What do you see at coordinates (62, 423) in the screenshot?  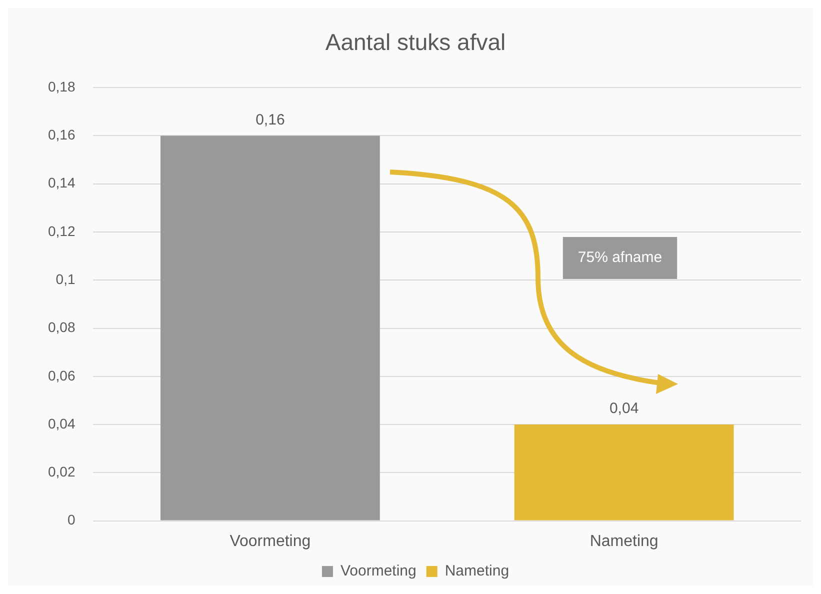 I see `y-tick-label: 0,04` at bounding box center [62, 423].